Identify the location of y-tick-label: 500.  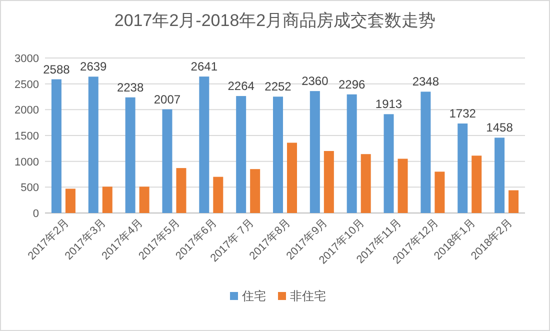
(29, 188).